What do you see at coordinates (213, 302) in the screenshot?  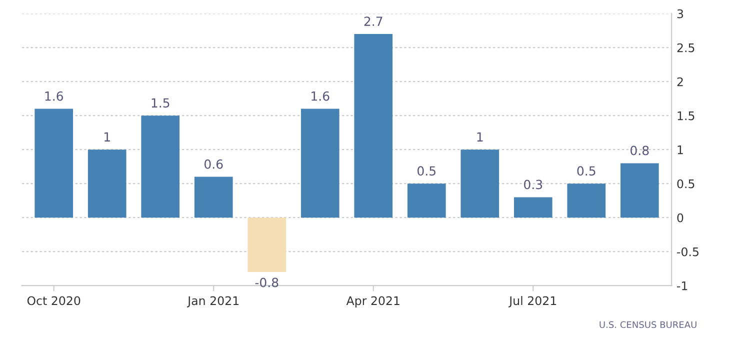 I see `x-tick-label: Jan 2021` at bounding box center [213, 302].